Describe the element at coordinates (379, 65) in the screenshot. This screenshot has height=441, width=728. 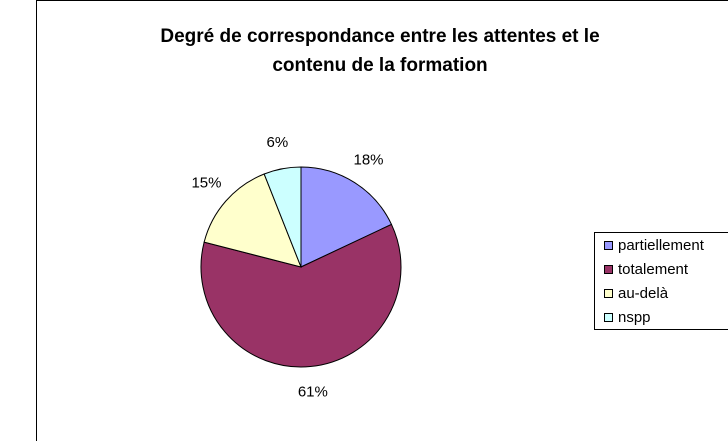
I see `chart-title: contenu de la formation` at that location.